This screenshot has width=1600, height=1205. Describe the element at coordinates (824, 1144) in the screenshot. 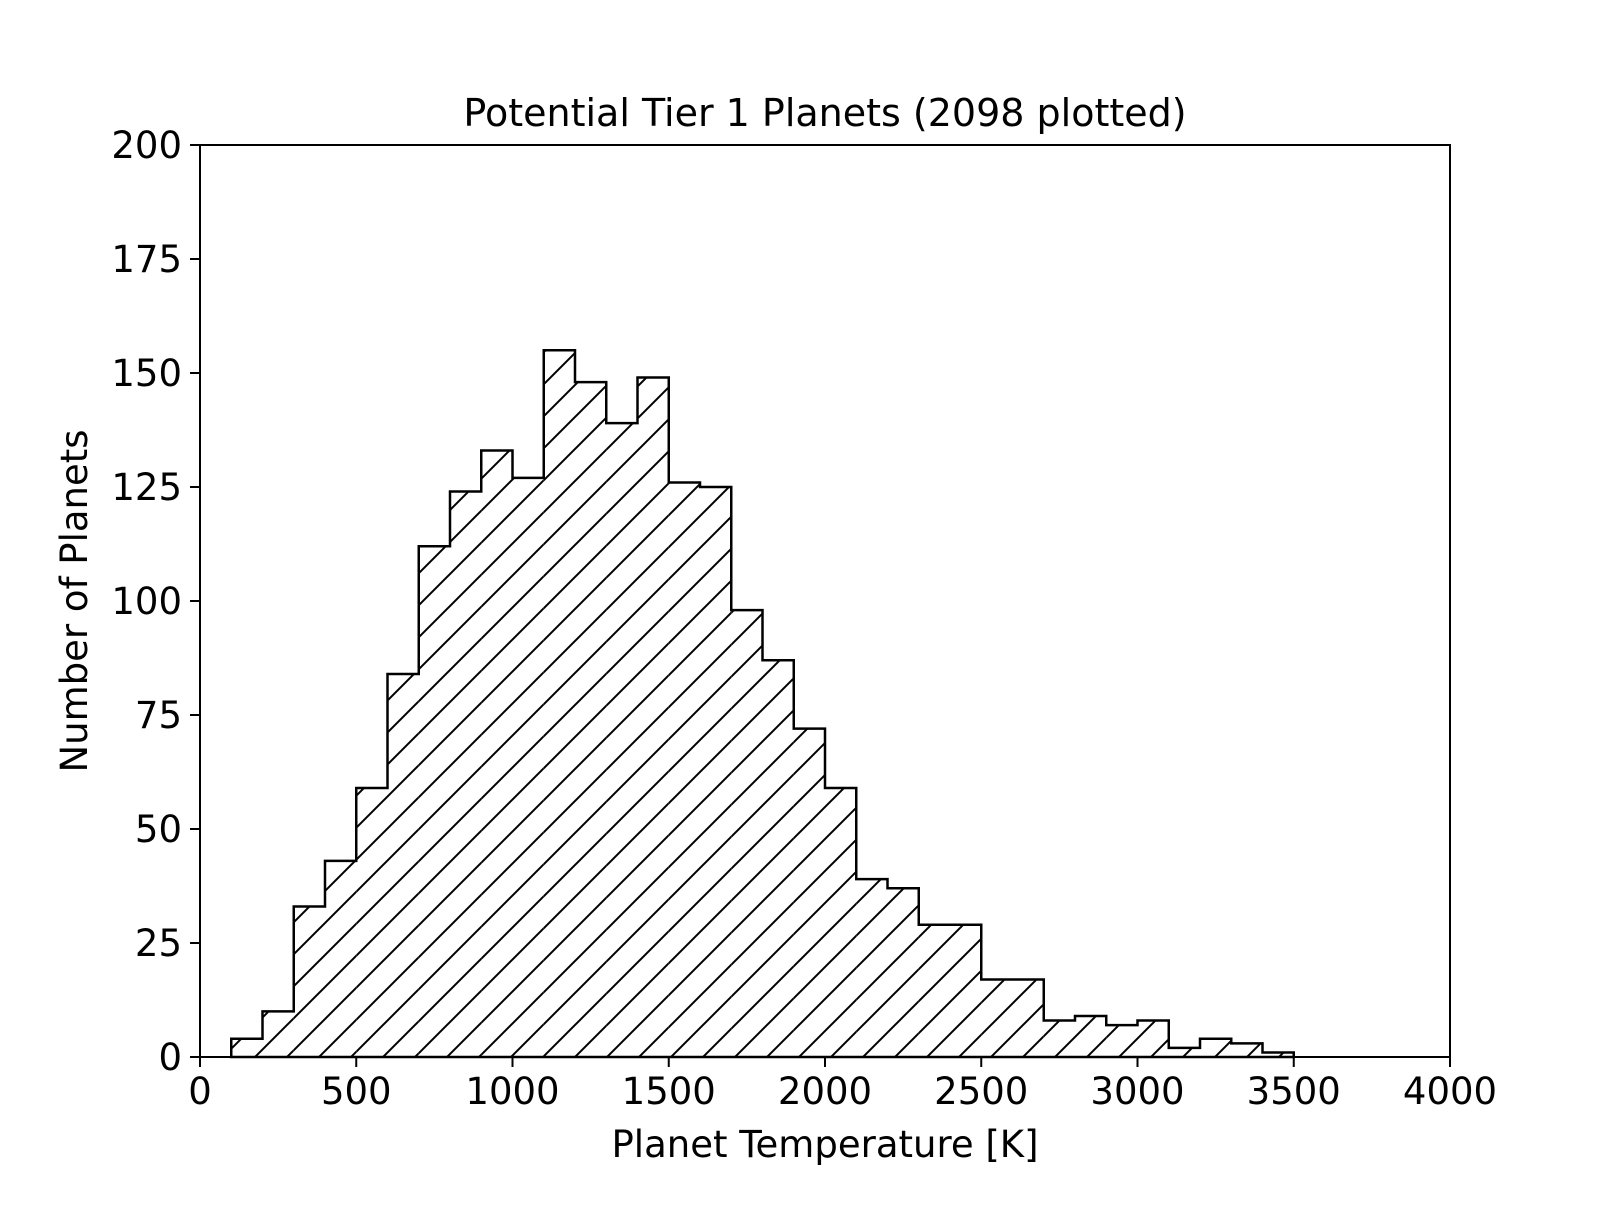

I see `x-axis-label: Planet Temperature [K]` at that location.